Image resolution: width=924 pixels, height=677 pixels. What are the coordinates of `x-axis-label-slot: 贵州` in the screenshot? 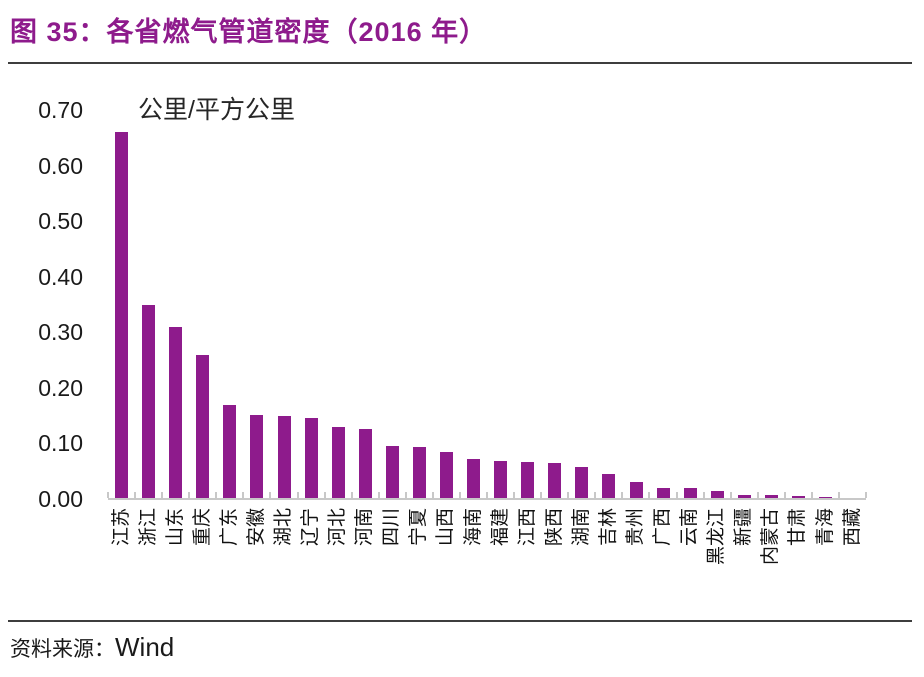 It's located at (635, 563).